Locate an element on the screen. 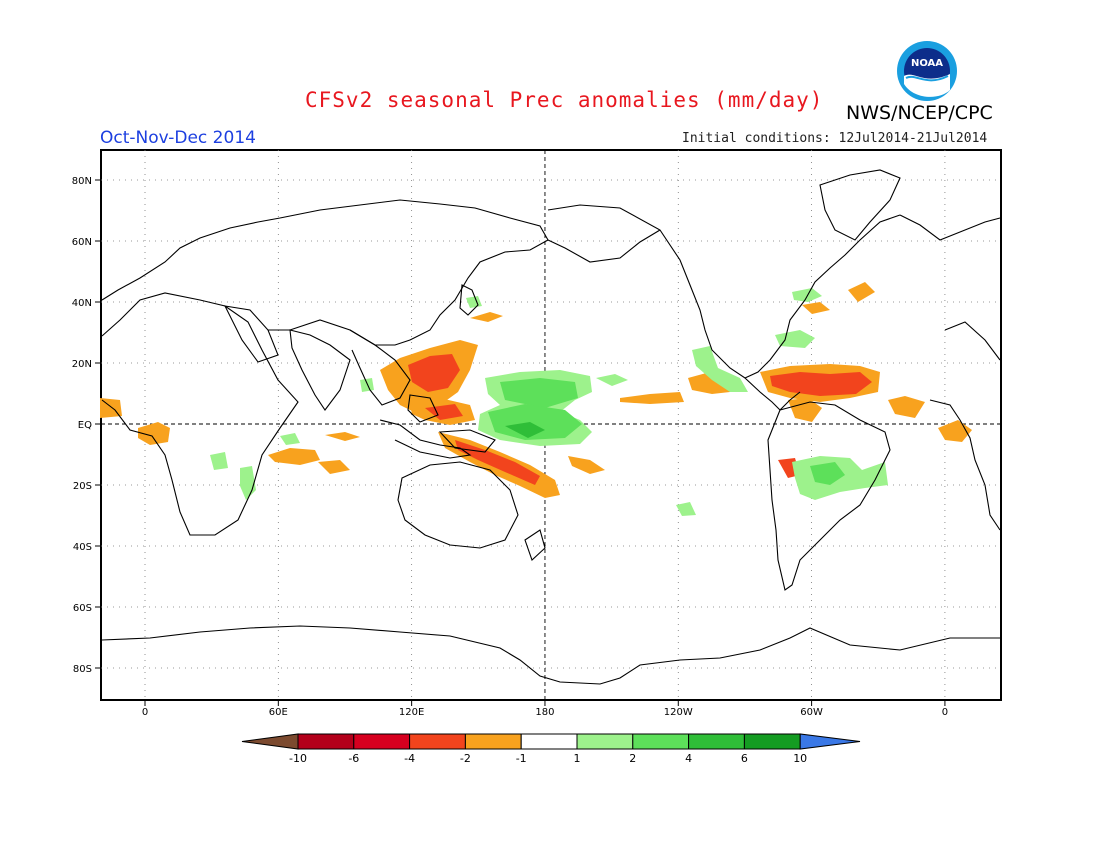 The image size is (1100, 850). wet-patch-central-pacific-core is located at coordinates (525, 430).